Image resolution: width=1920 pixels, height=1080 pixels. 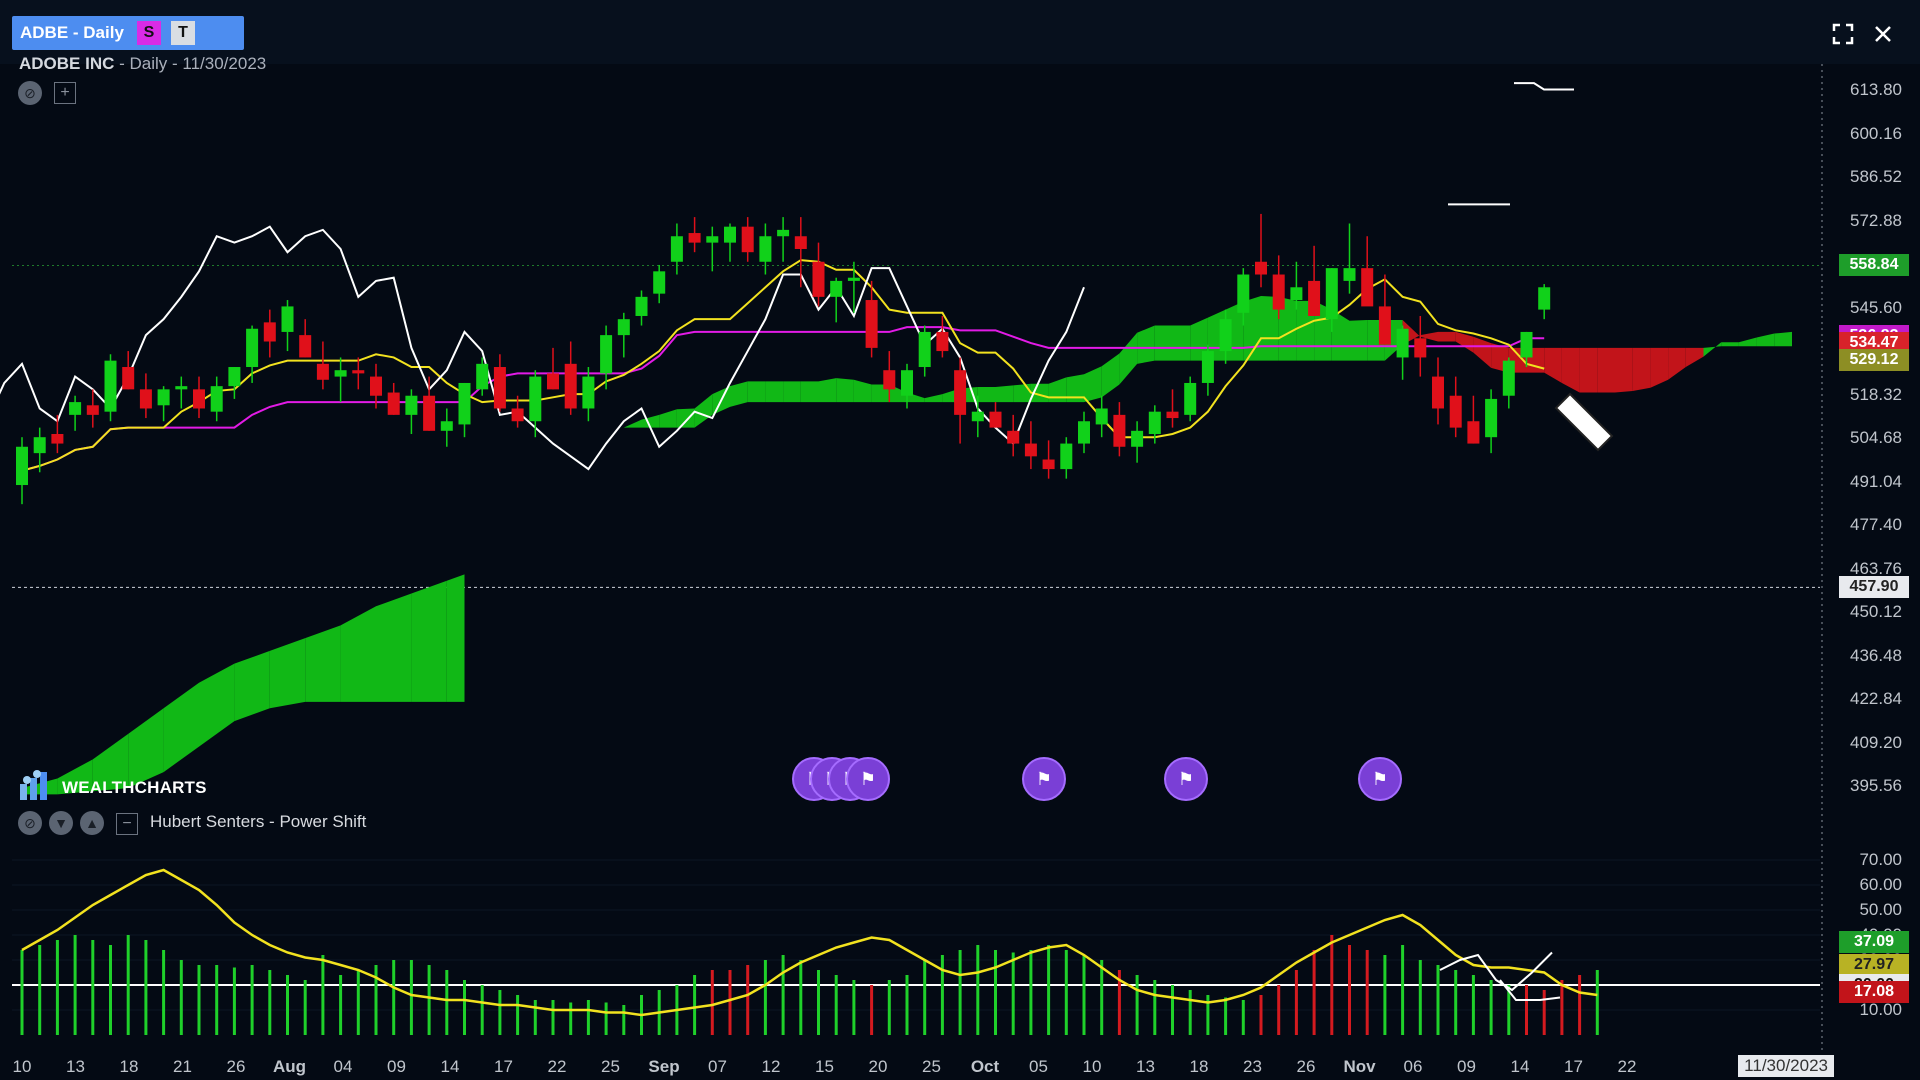 I want to click on t-badge: T, so click(x=183, y=33).